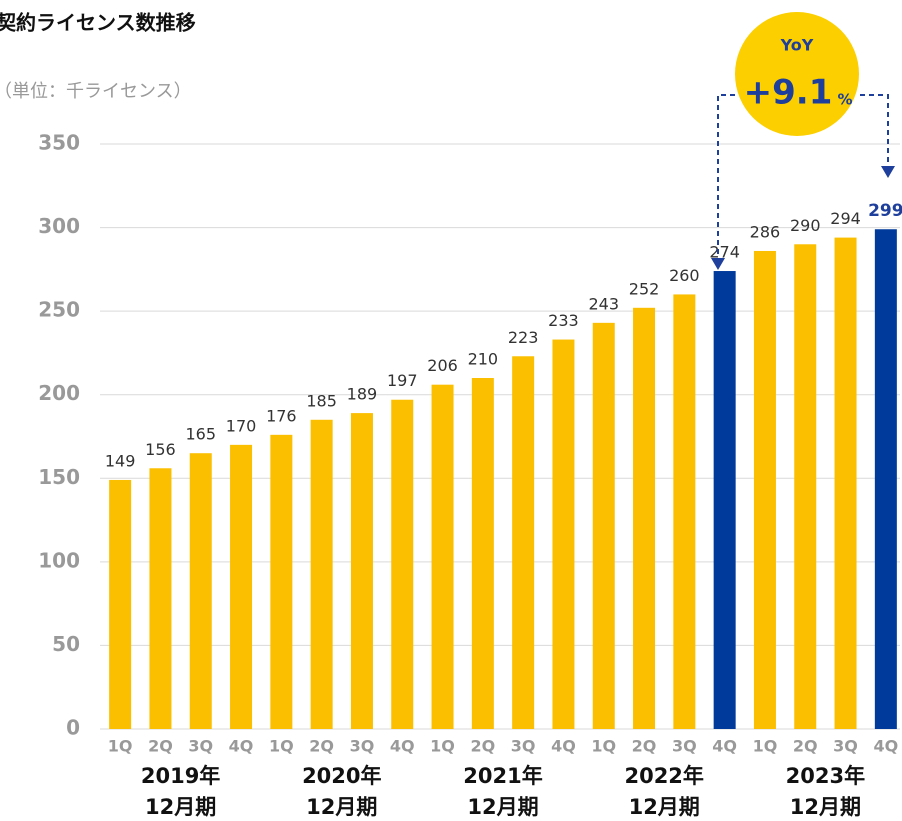 Image resolution: width=902 pixels, height=821 pixels. I want to click on yoy-badge, so click(797, 74).